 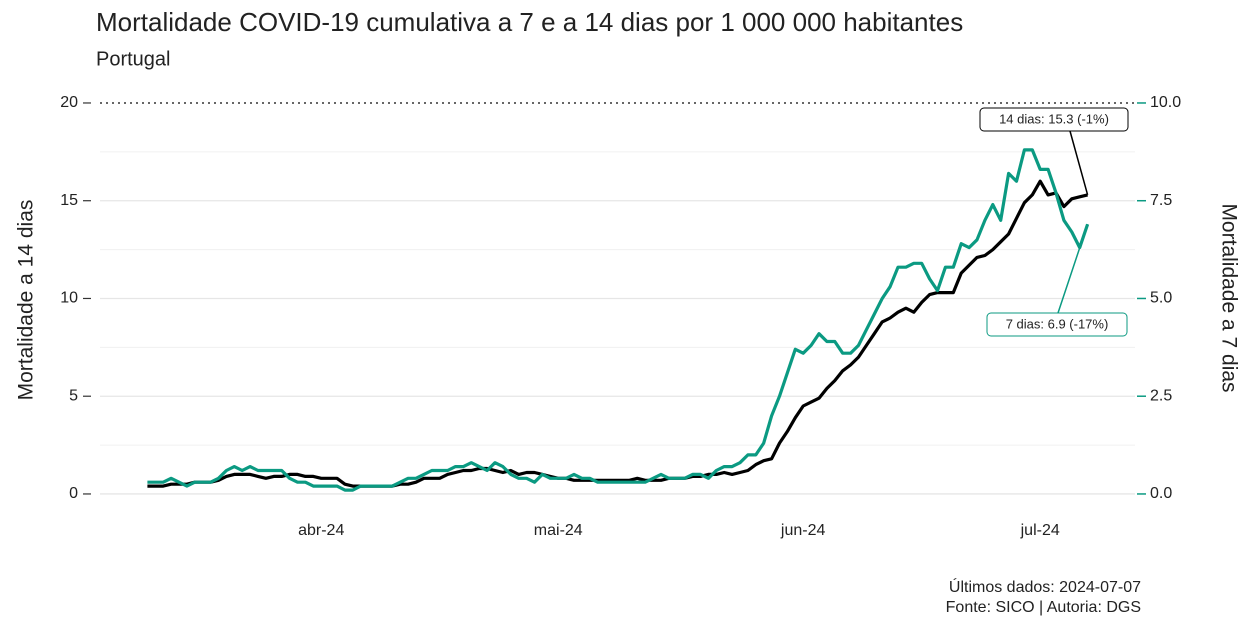 What do you see at coordinates (1228, 297) in the screenshot?
I see `y2-axis-label: Mortalidade a 7 dias` at bounding box center [1228, 297].